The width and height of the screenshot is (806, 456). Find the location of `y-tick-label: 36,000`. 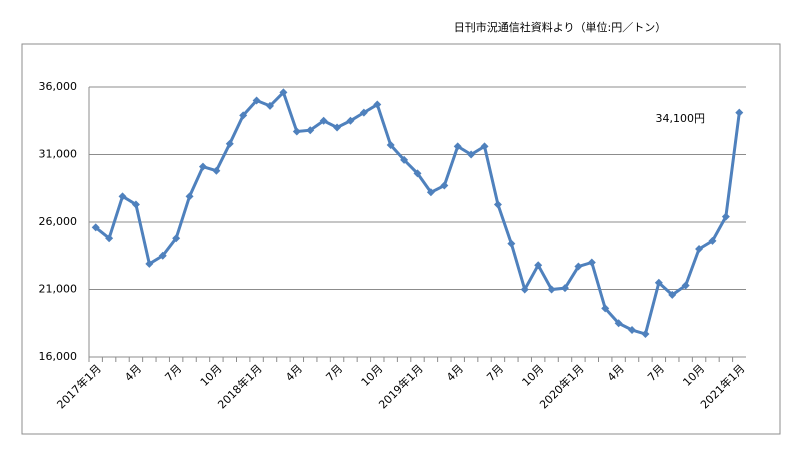

y-tick-label: 36,000 is located at coordinates (58, 86).